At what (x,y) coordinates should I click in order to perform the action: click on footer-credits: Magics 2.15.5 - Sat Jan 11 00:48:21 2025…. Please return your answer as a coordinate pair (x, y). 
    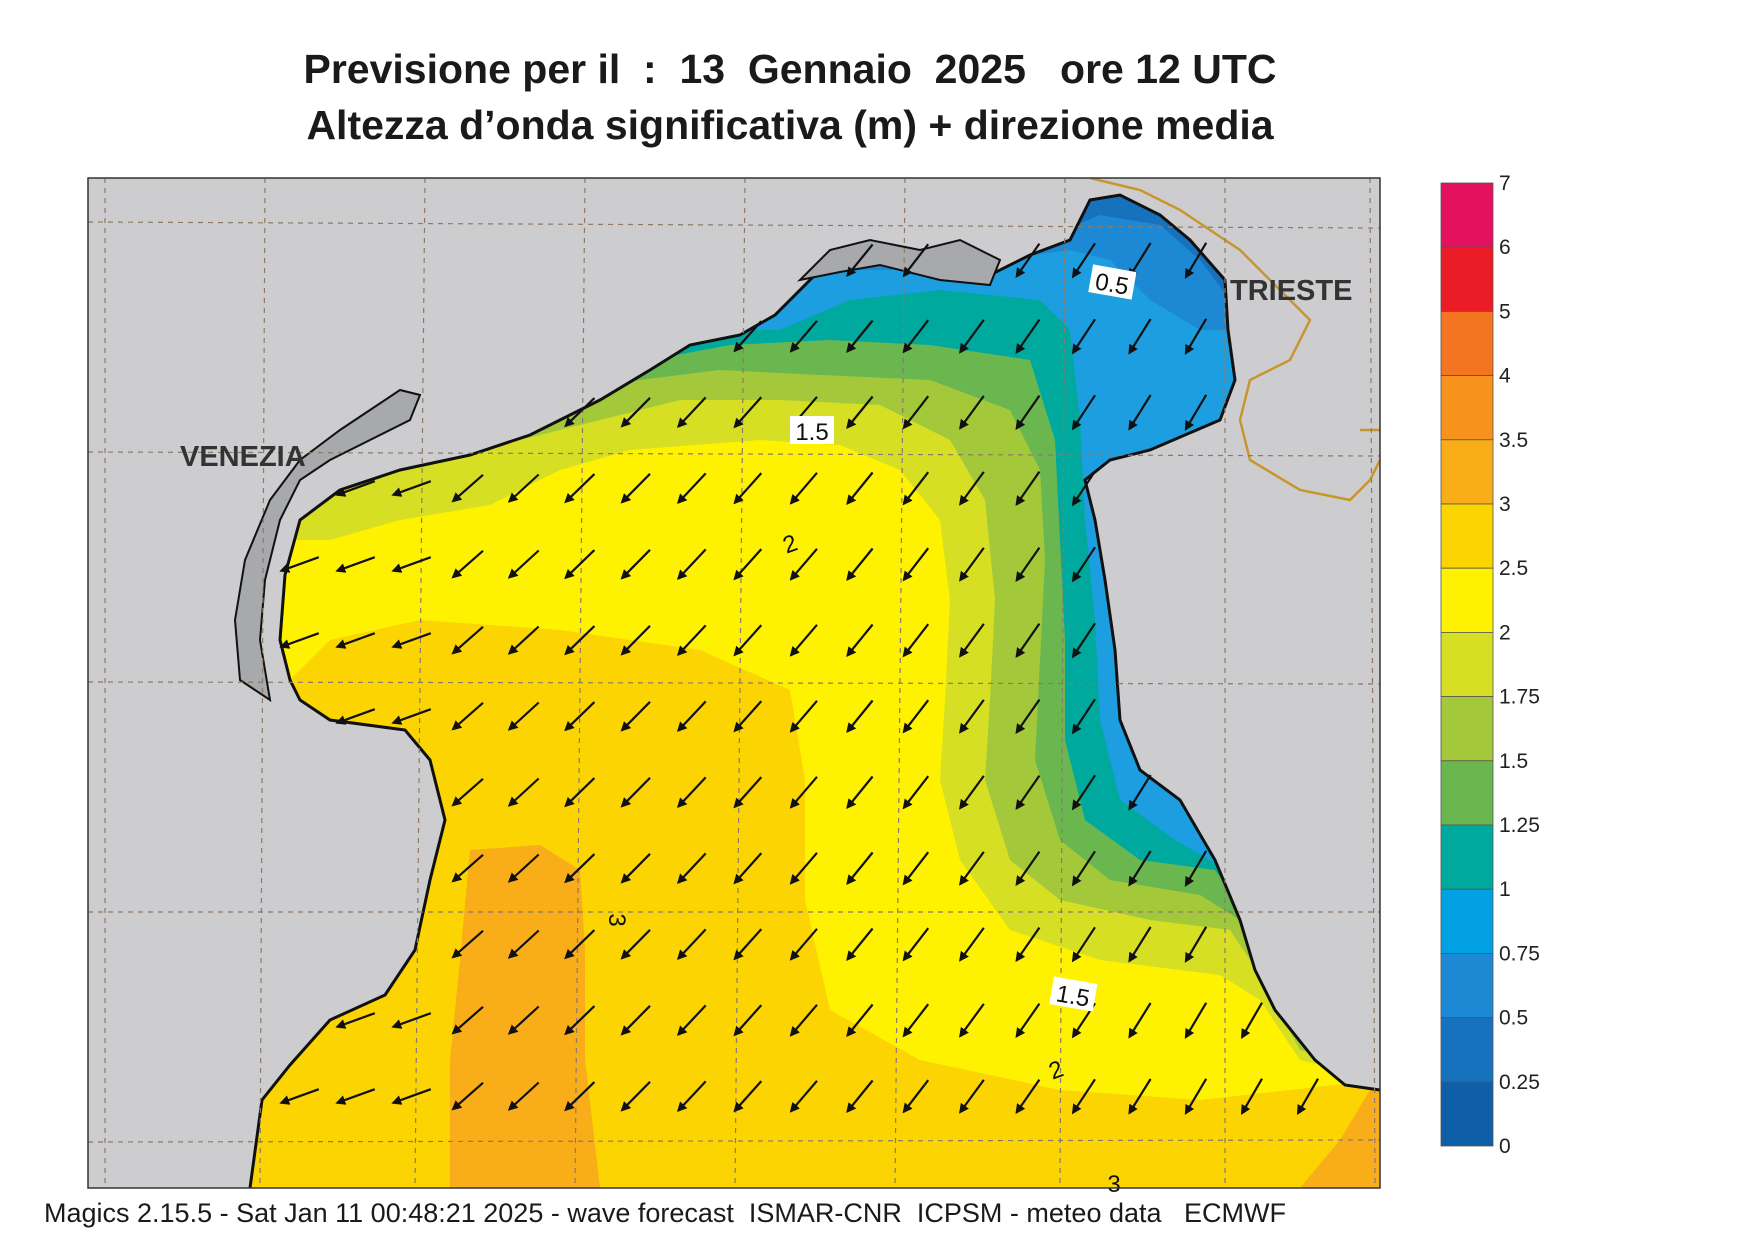
    Looking at the image, I should click on (665, 1213).